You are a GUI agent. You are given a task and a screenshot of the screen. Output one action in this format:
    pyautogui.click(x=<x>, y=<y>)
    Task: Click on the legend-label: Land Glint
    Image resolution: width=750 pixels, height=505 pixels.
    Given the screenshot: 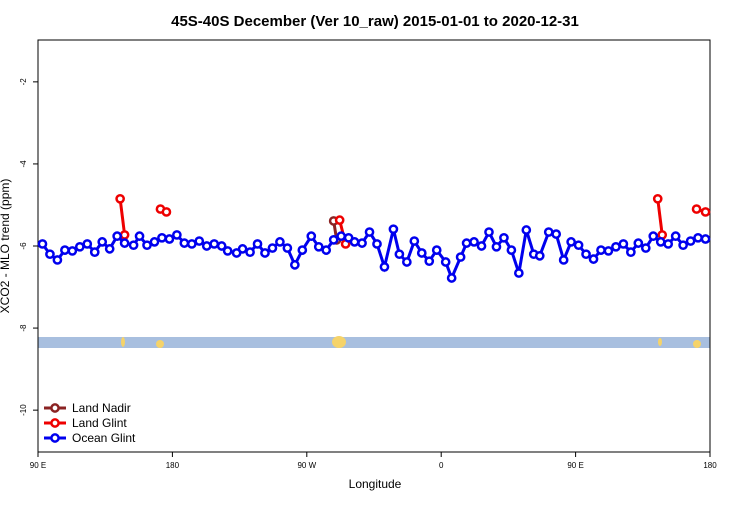 What is the action you would take?
    pyautogui.click(x=99, y=423)
    